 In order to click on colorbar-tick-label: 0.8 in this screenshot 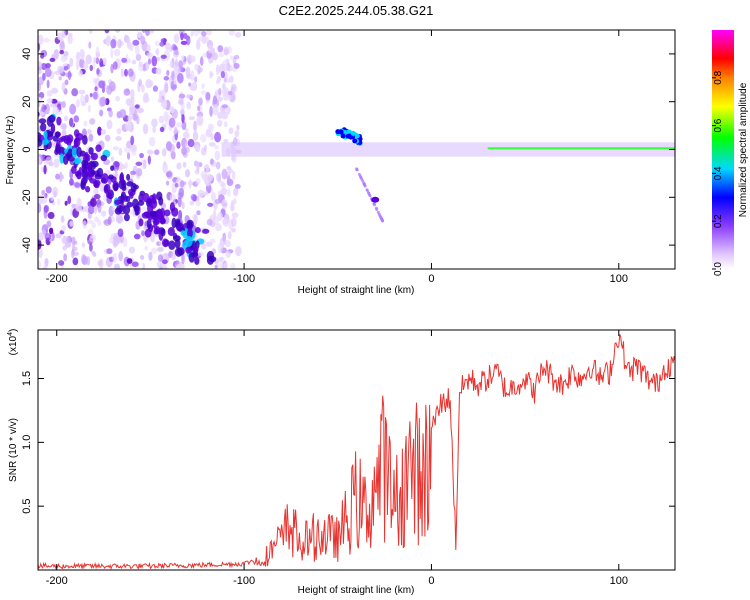, I will do `click(718, 77)`.